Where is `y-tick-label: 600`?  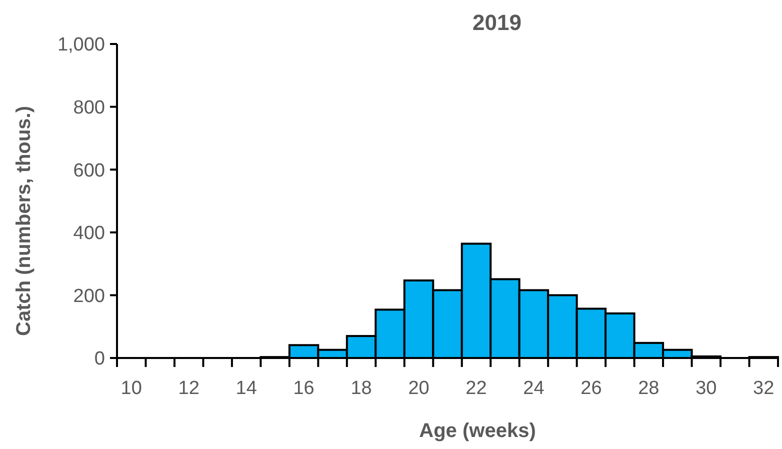
y-tick-label: 600 is located at coordinates (89, 171).